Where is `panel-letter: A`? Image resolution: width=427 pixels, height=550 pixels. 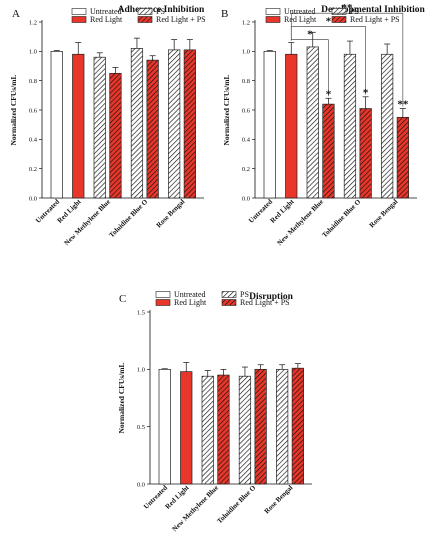 panel-letter: A is located at coordinates (16, 14).